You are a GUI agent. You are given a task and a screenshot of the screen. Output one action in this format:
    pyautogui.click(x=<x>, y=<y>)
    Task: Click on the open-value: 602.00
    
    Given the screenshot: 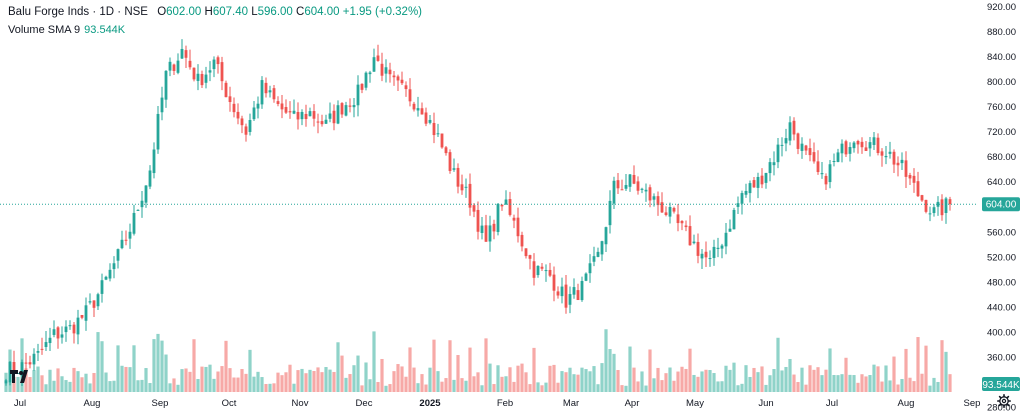 What is the action you would take?
    pyautogui.click(x=184, y=12)
    